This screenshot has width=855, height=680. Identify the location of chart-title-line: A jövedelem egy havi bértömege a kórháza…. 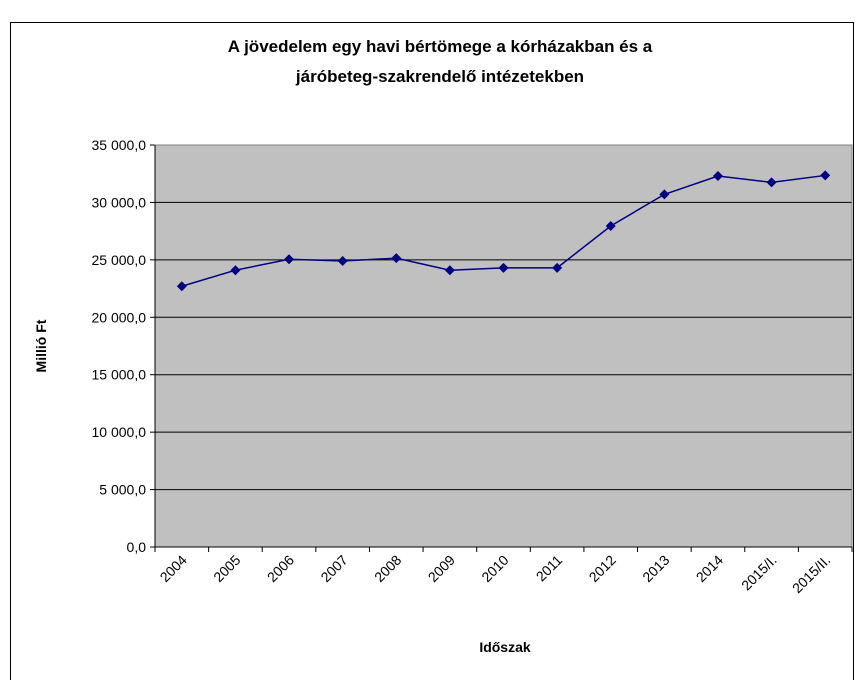
(440, 46).